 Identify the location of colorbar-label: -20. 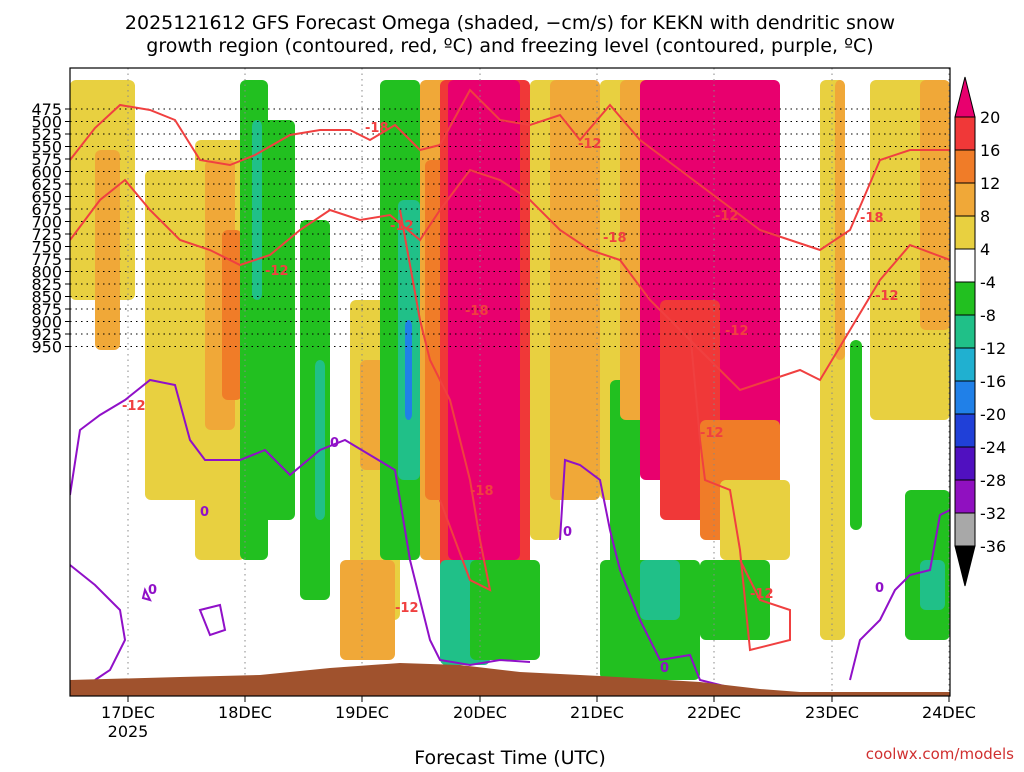
(993, 414).